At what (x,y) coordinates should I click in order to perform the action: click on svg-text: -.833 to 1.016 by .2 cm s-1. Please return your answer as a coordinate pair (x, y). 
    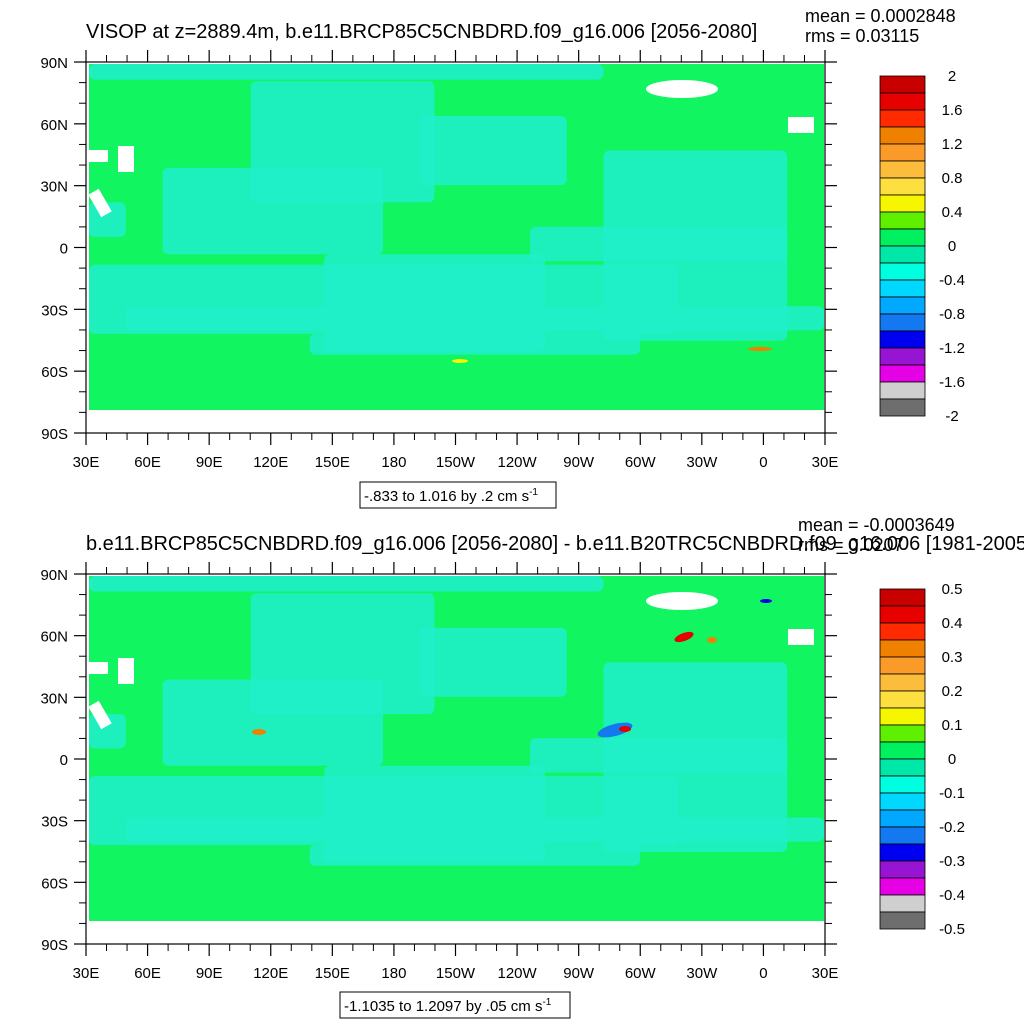
    Looking at the image, I should click on (451, 496).